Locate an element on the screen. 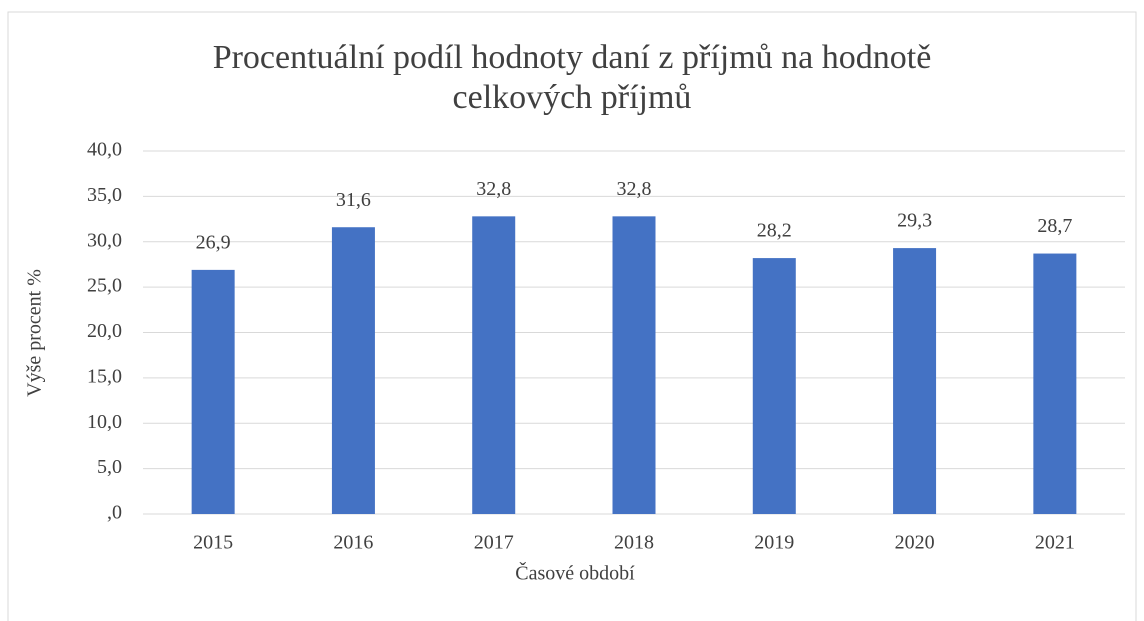  x-tick-label: 2019 is located at coordinates (774, 543).